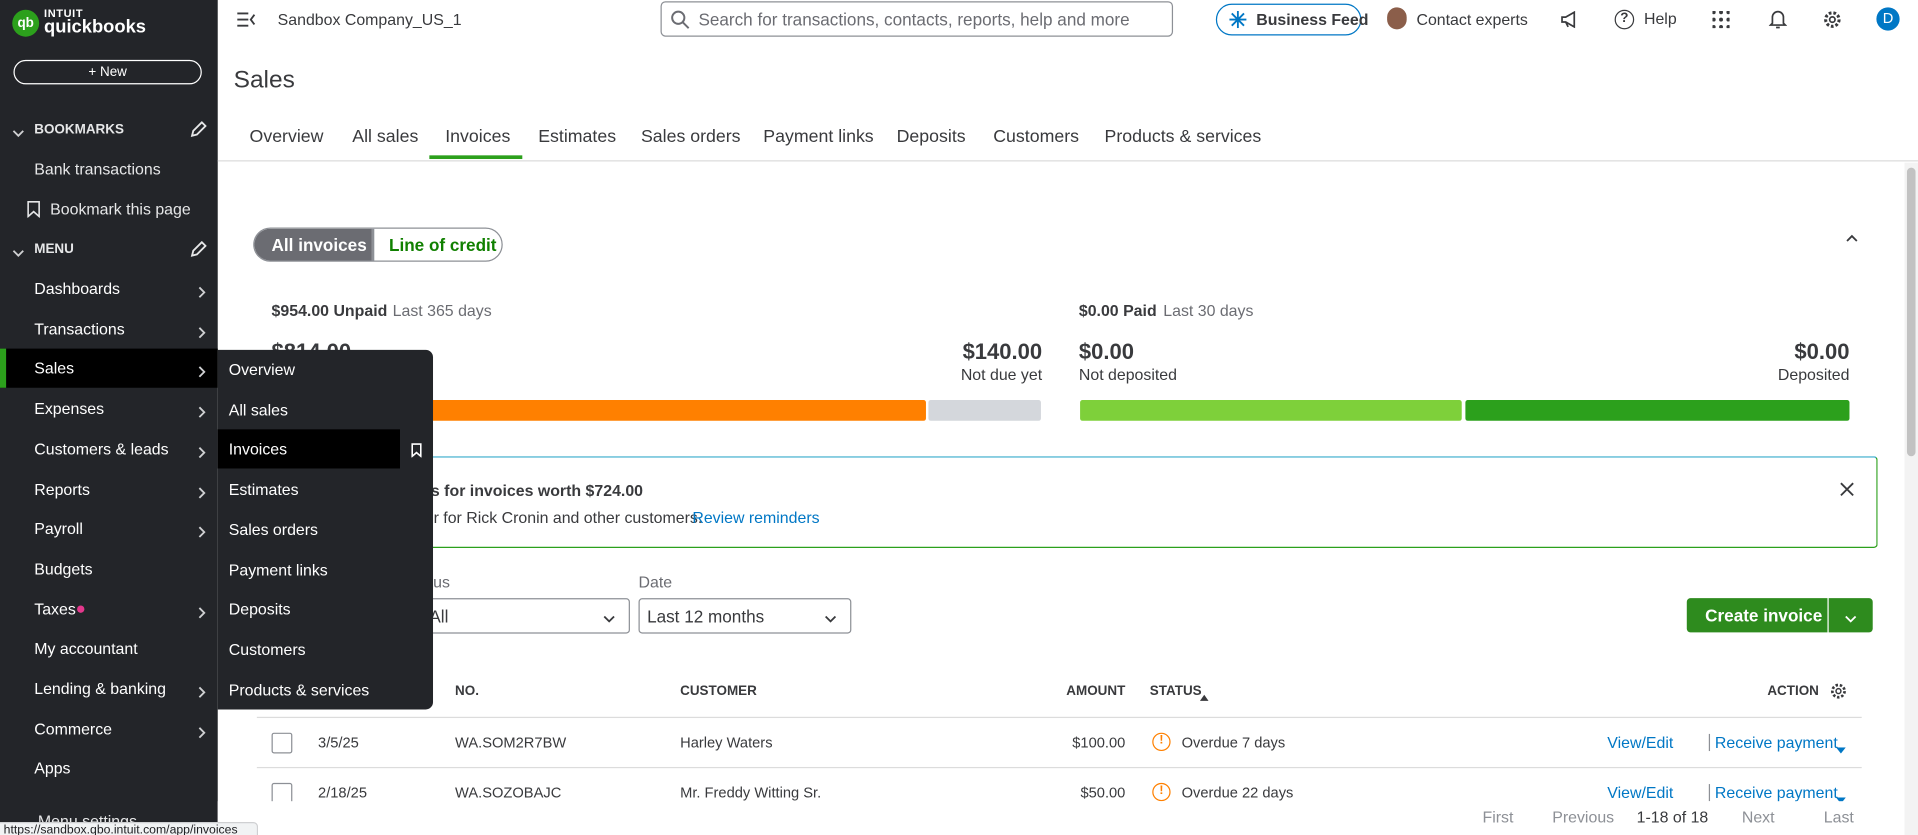  What do you see at coordinates (1059, 717) in the screenshot?
I see `header-divider` at bounding box center [1059, 717].